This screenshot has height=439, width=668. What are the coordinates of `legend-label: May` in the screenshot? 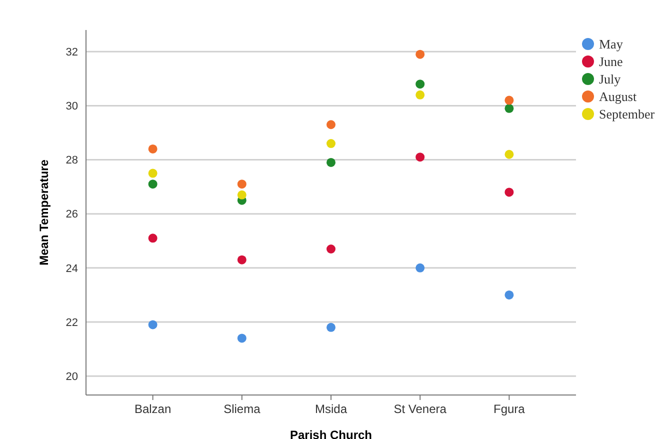 It's located at (611, 44).